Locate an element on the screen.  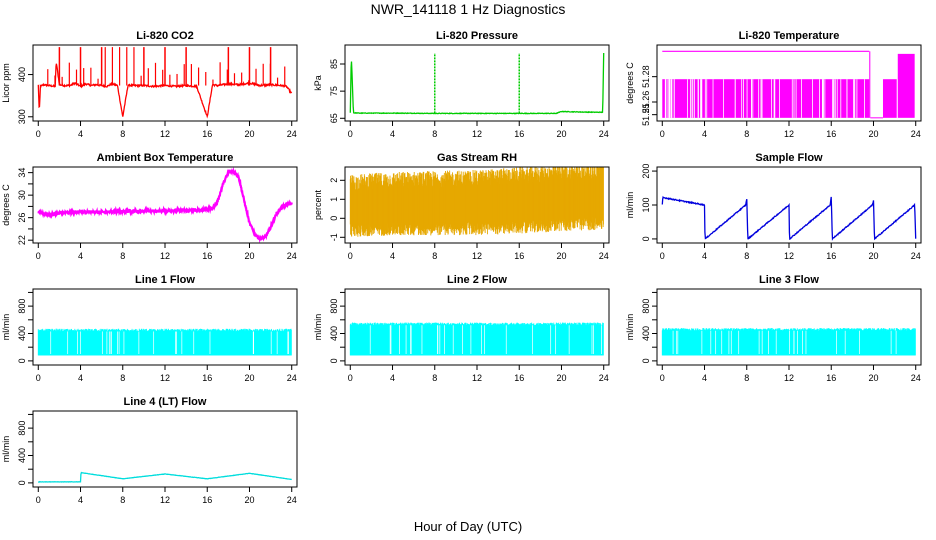
plot-frame is located at coordinates (165, 449).